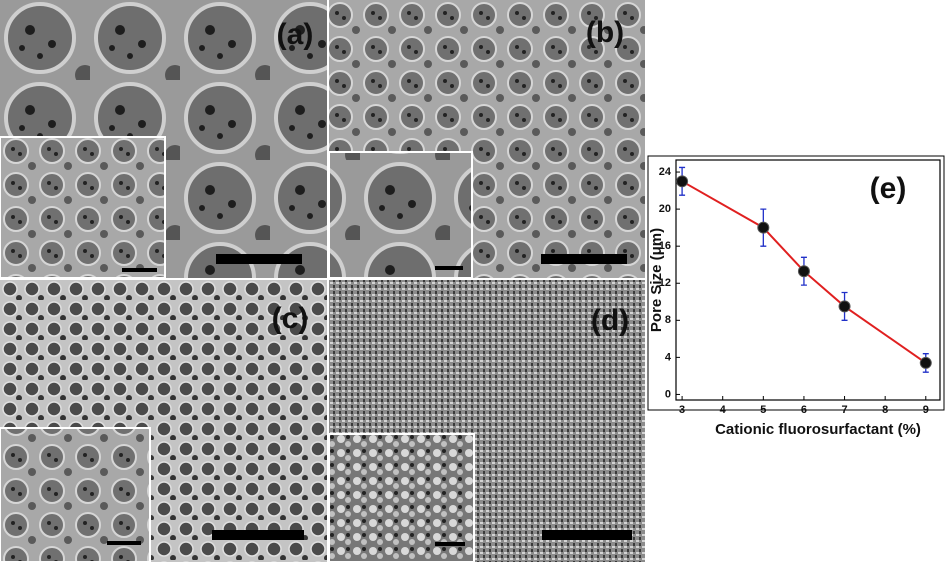 The width and height of the screenshot is (945, 562). Describe the element at coordinates (605, 32) in the screenshot. I see `panel-label: (b)` at that location.